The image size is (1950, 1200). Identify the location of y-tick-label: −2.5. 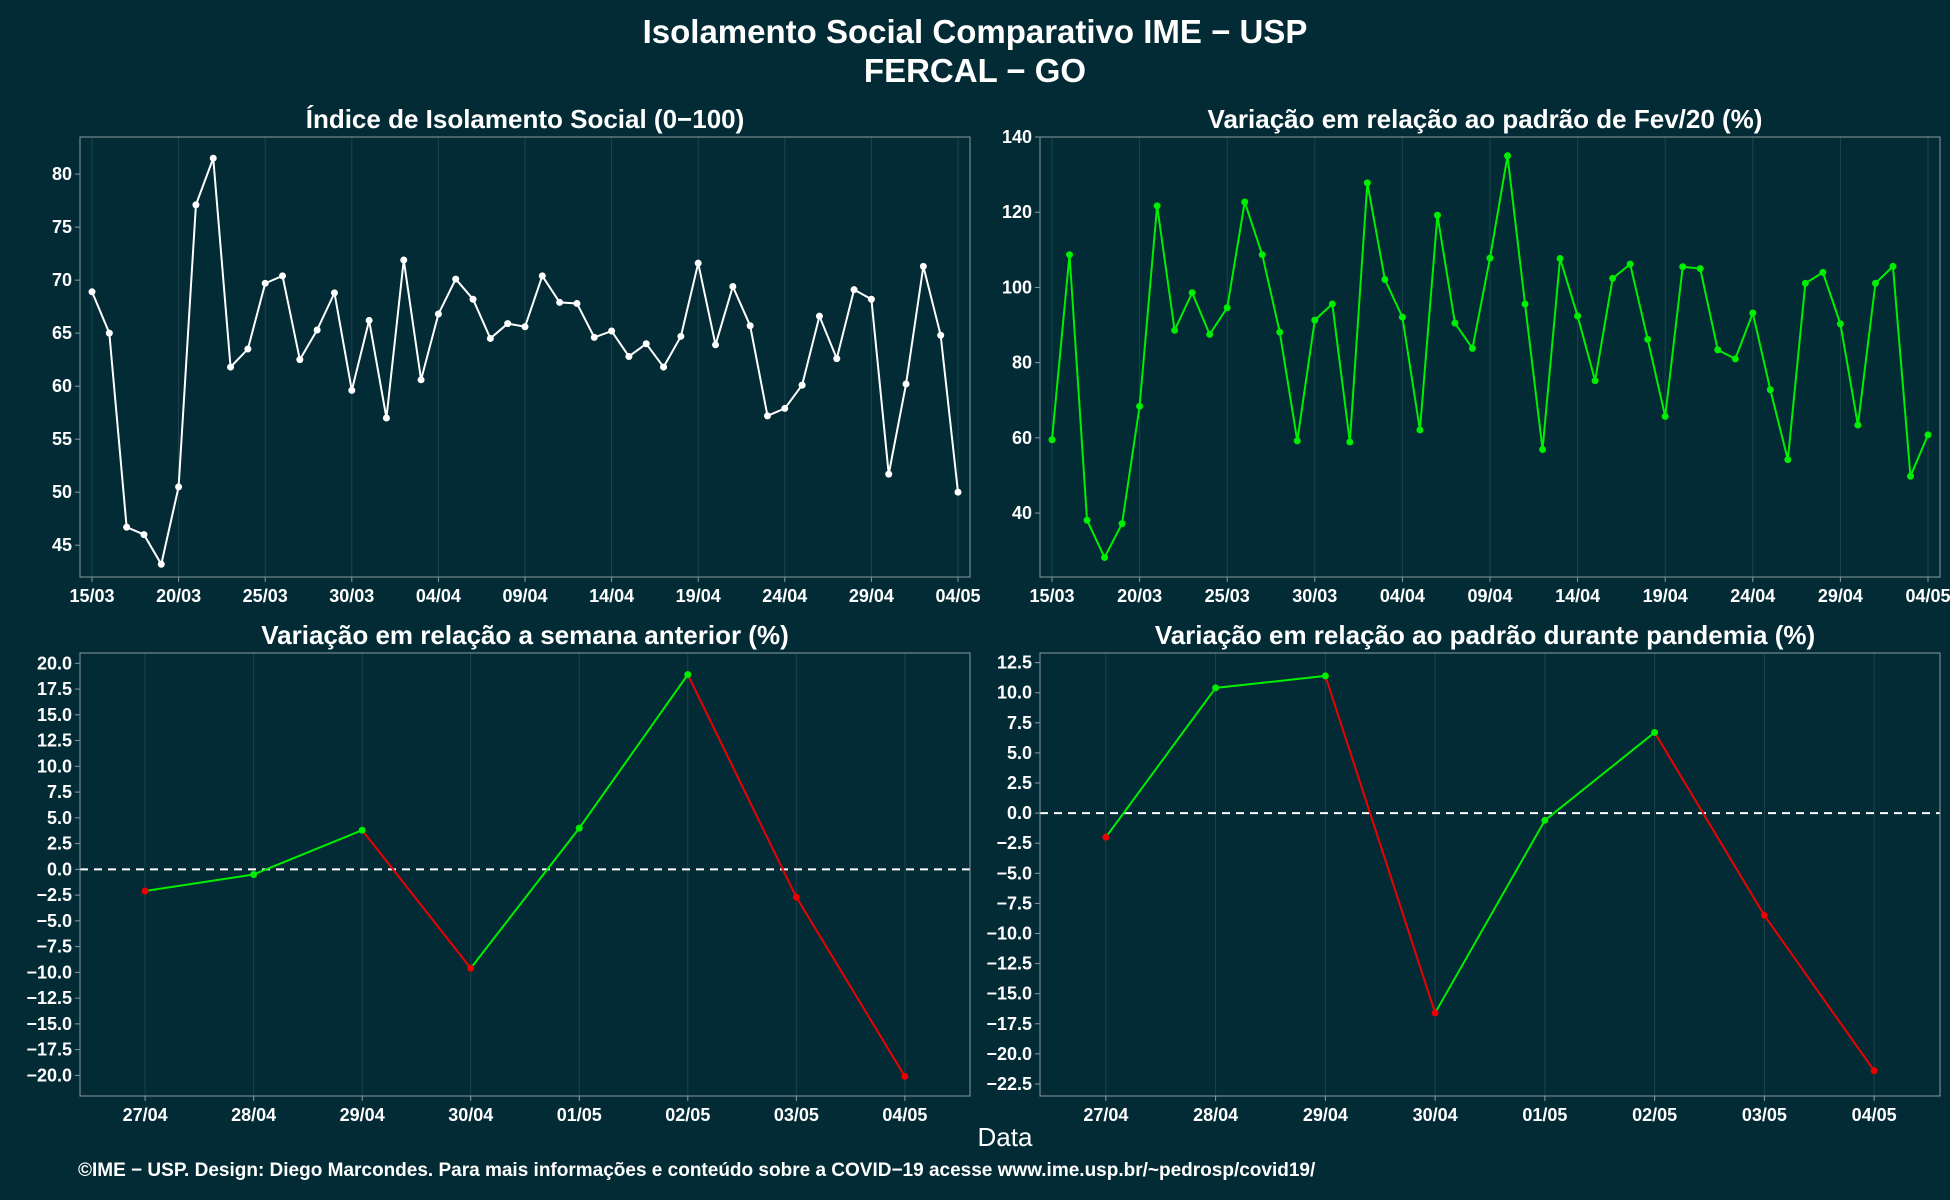
(54, 895).